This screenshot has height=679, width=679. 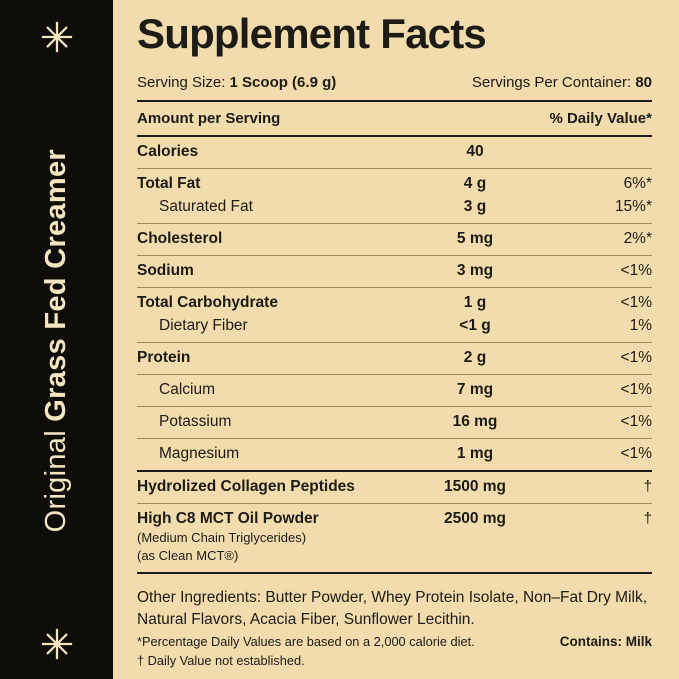 I want to click on nutrient-amount: <1 g, so click(x=475, y=326).